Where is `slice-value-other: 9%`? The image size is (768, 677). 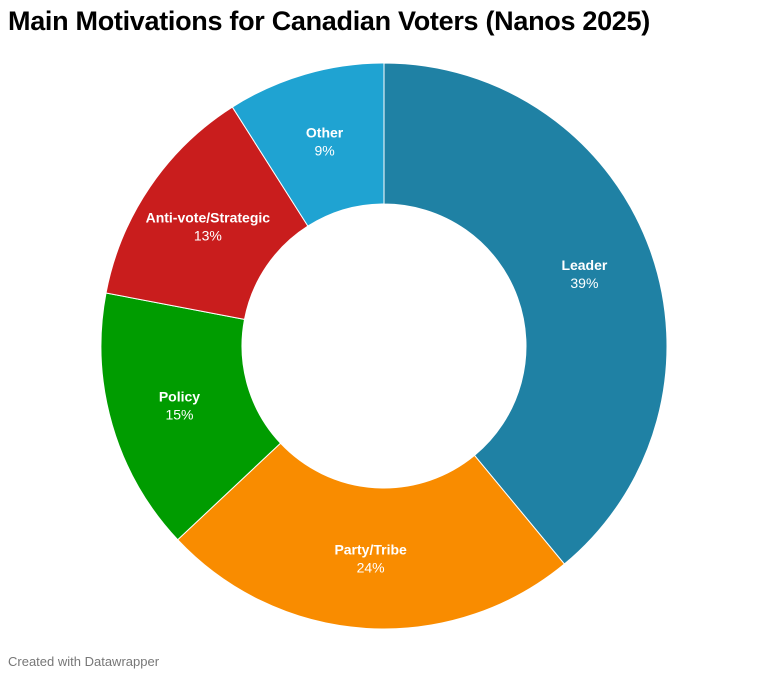
slice-value-other: 9% is located at coordinates (324, 150).